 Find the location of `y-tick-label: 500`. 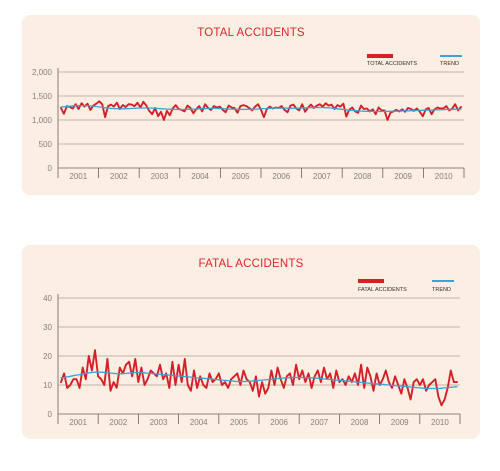

y-tick-label: 500 is located at coordinates (46, 144).